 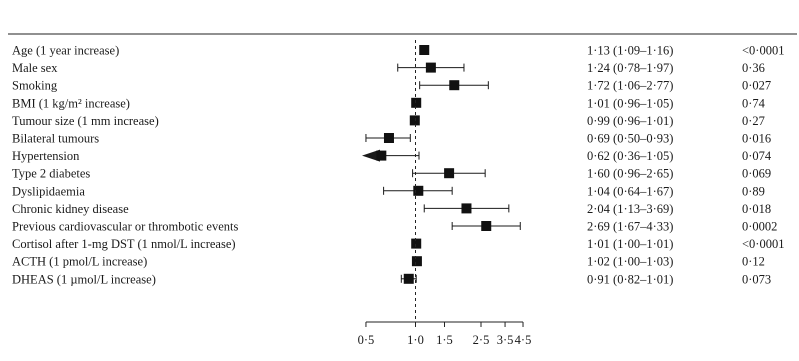 What do you see at coordinates (630, 262) in the screenshot?
I see `row-estimate-ci: 1·02 (1·00–1·03)` at bounding box center [630, 262].